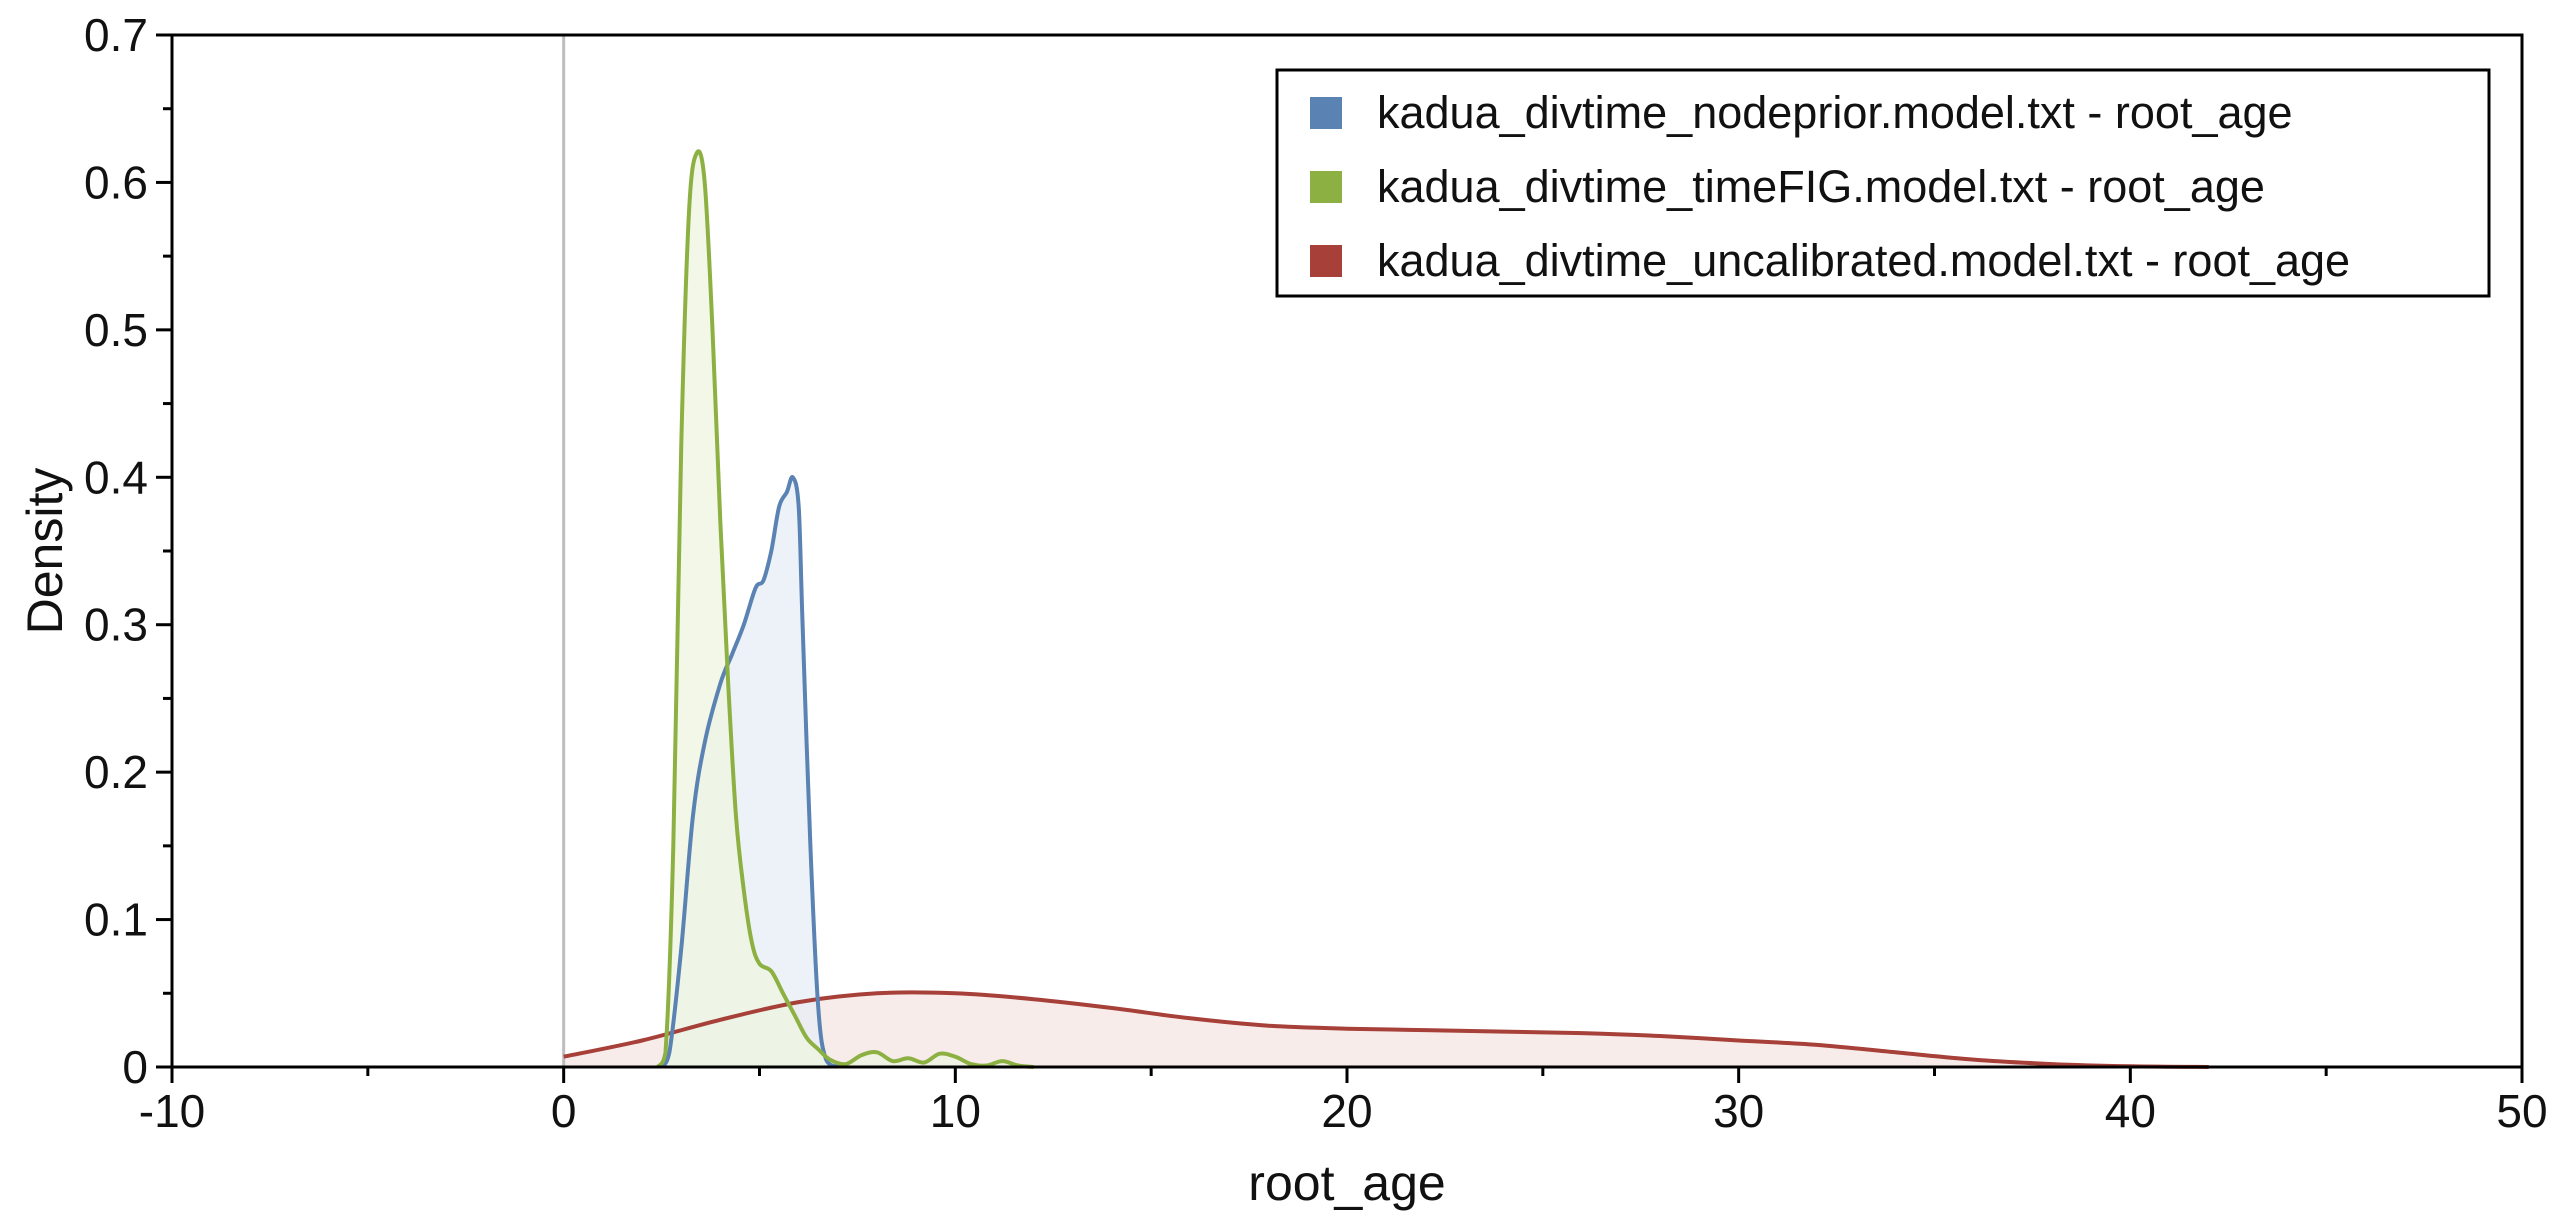 The width and height of the screenshot is (2558, 1225). I want to click on y-tick-label: 0, so click(135, 1067).